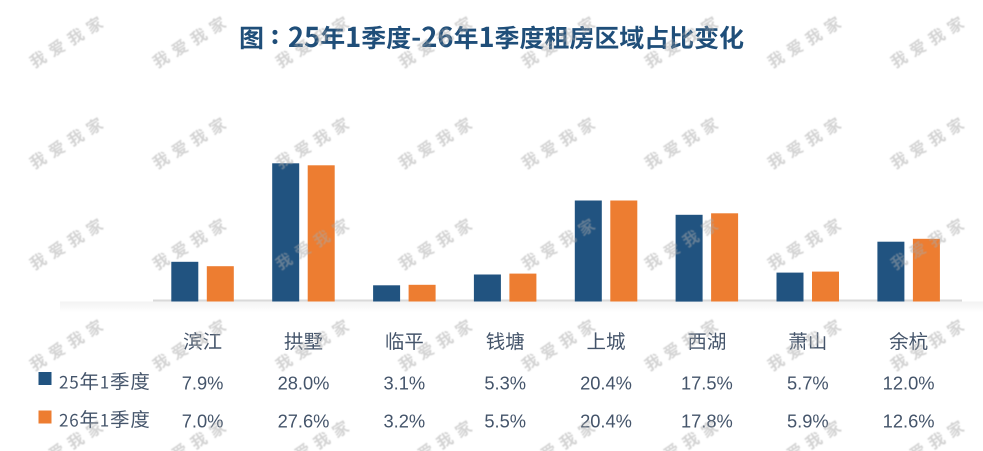 This screenshot has height=451, width=983. Describe the element at coordinates (909, 421) in the screenshot. I see `svg-text: 12.6%` at that location.